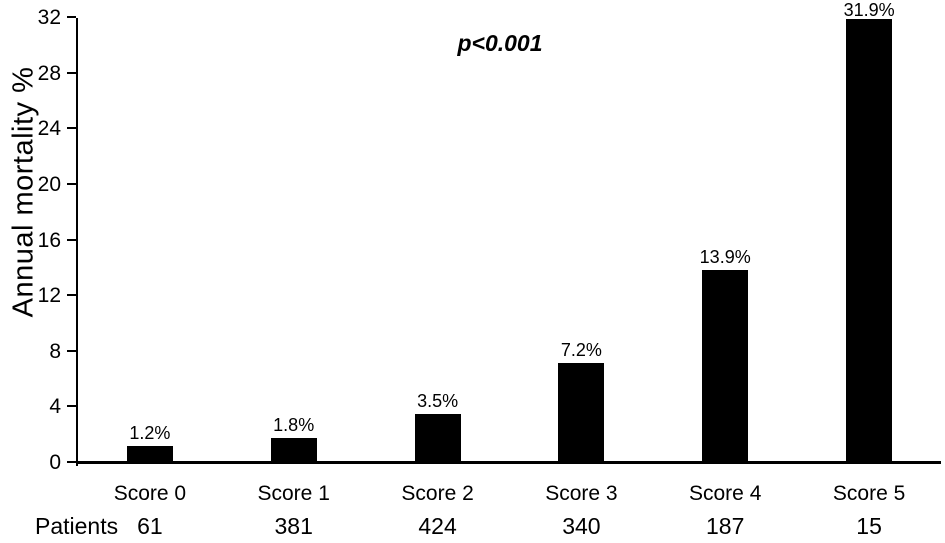  I want to click on patient-count-score-5: 15, so click(869, 526).